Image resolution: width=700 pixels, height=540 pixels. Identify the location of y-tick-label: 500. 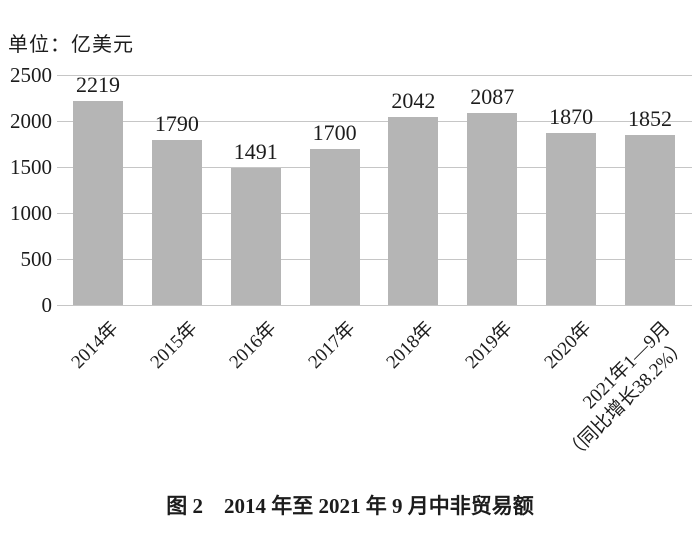
(36, 259).